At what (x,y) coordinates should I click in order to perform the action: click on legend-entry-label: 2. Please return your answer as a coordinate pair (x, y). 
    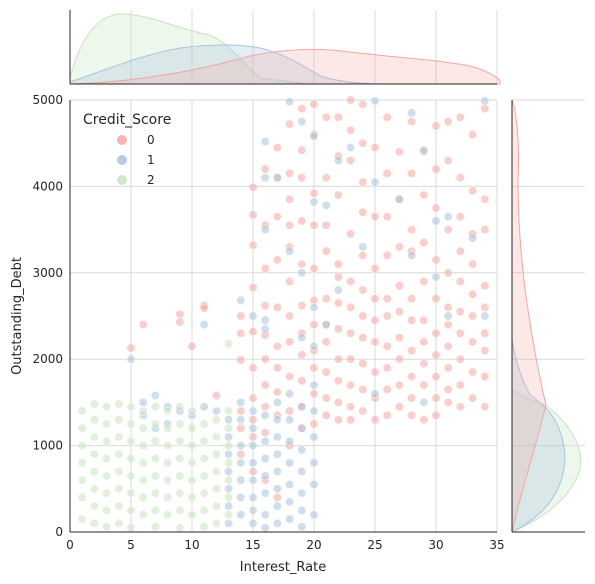
    Looking at the image, I should click on (151, 180).